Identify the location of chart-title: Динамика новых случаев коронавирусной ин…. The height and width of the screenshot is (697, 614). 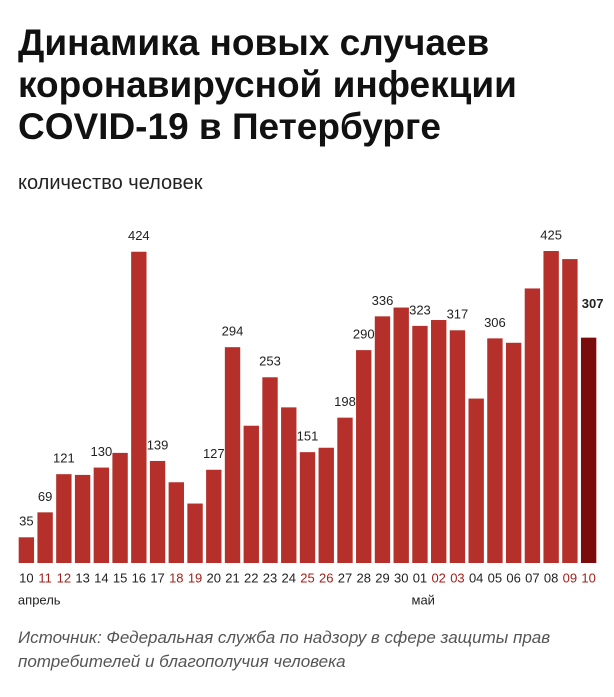
(267, 84).